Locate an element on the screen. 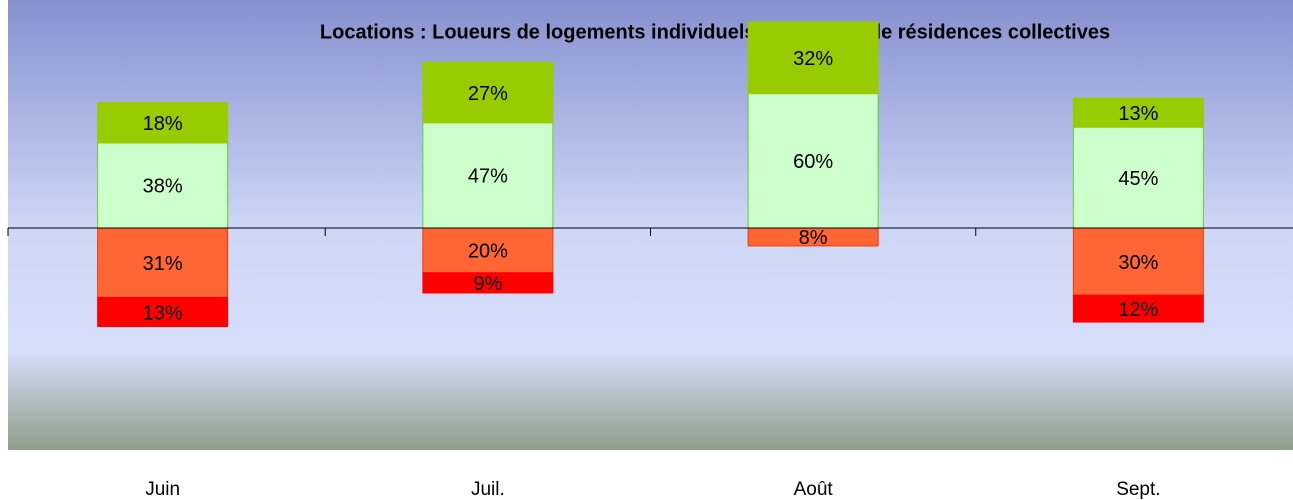 This screenshot has width=1293, height=500. data-label: 31% is located at coordinates (163, 264).